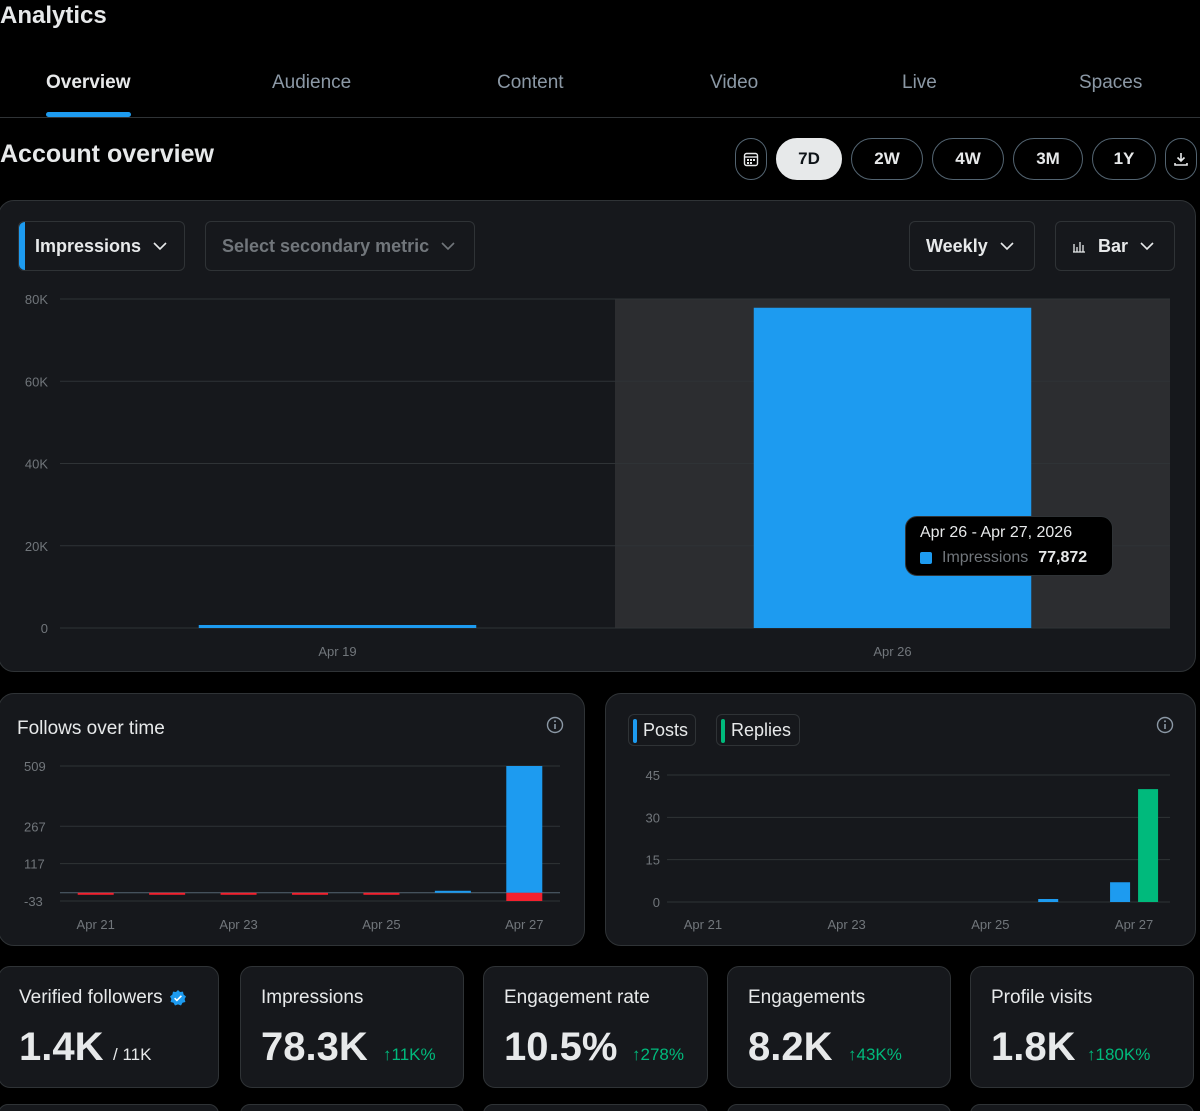  What do you see at coordinates (809, 159) in the screenshot?
I see `range-7d-button: 7D` at bounding box center [809, 159].